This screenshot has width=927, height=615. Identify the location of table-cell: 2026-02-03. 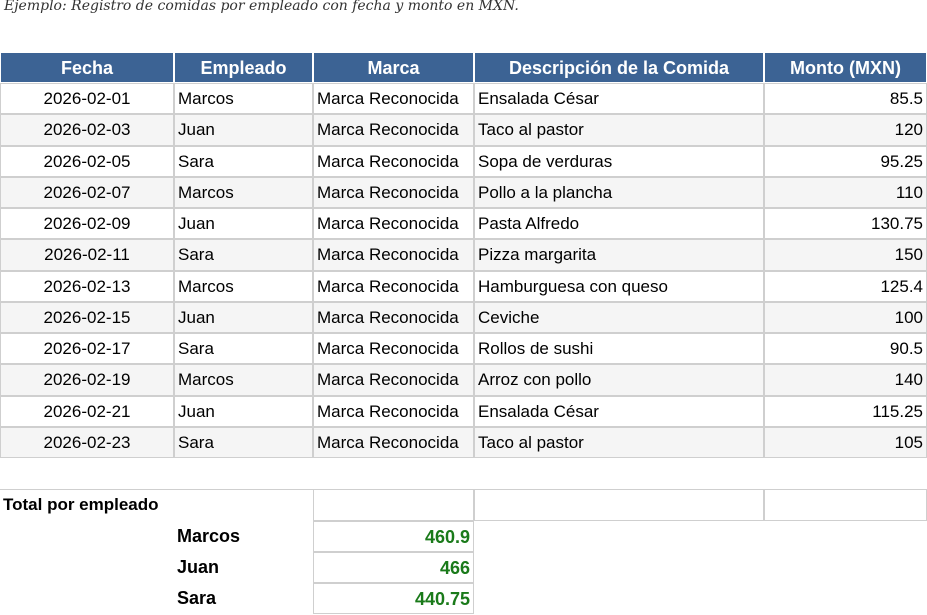
(87, 130).